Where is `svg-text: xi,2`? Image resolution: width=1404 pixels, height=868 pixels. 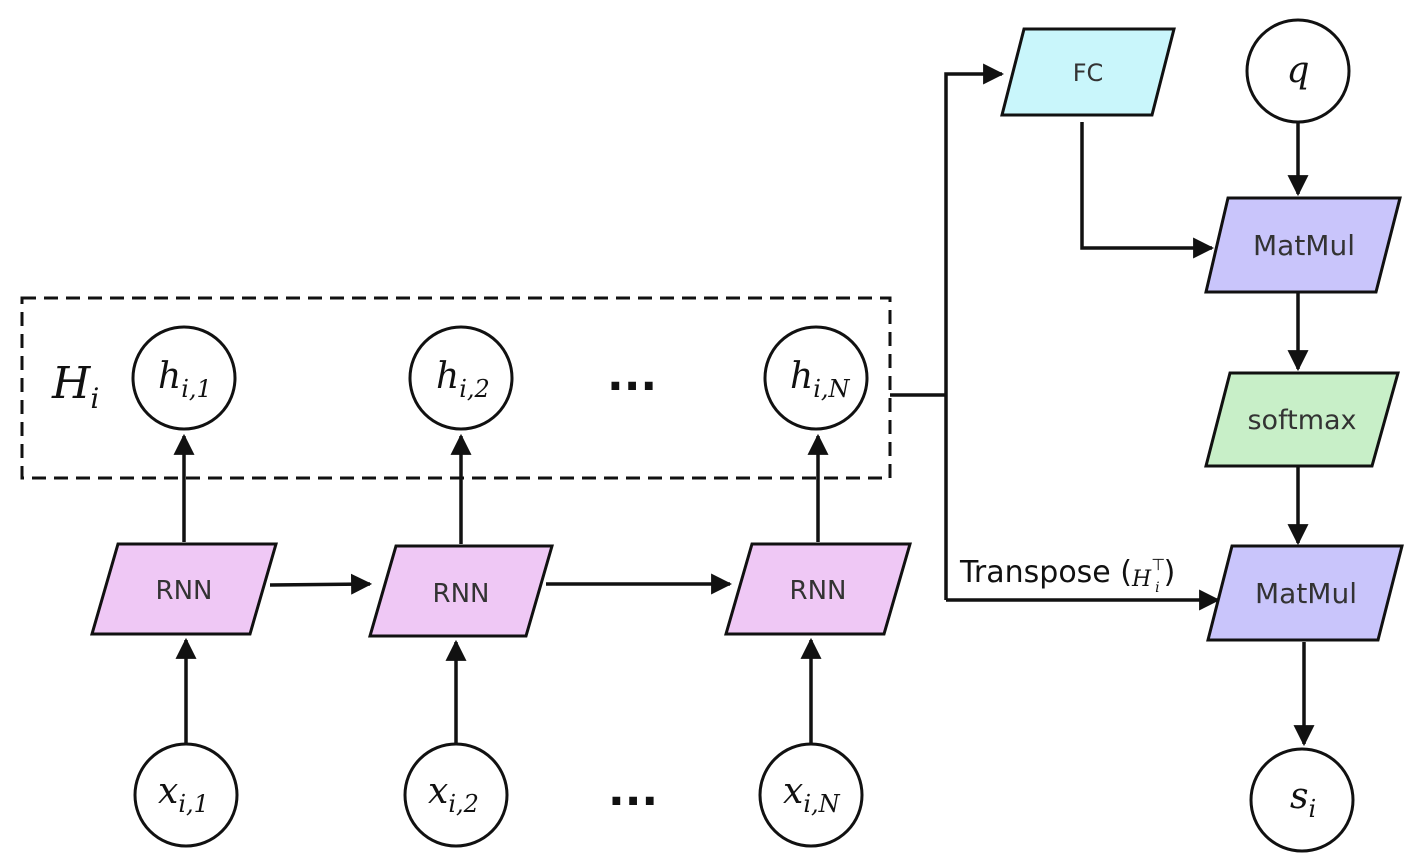 svg-text: xi,2 is located at coordinates (453, 794).